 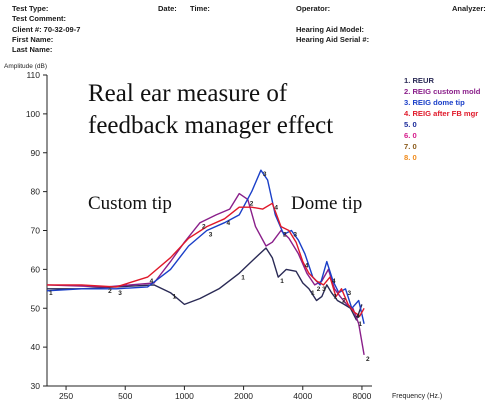 What do you see at coordinates (184, 396) in the screenshot?
I see `x-tick-label: 1000` at bounding box center [184, 396].